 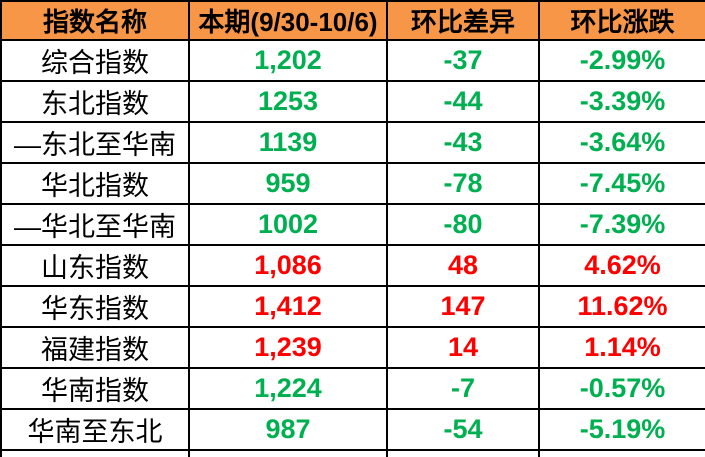 What do you see at coordinates (463, 265) in the screenshot?
I see `diff-cell: 48` at bounding box center [463, 265].